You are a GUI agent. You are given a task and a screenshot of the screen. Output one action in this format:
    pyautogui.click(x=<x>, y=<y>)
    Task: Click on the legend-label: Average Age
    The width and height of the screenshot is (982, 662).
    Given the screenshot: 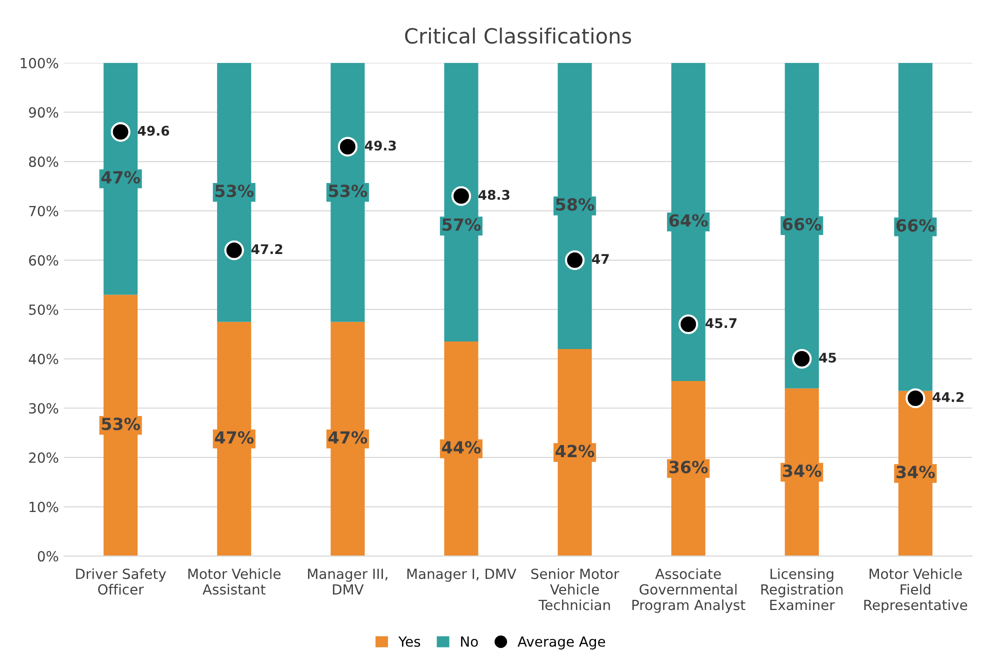 What is the action you would take?
    pyautogui.click(x=562, y=643)
    